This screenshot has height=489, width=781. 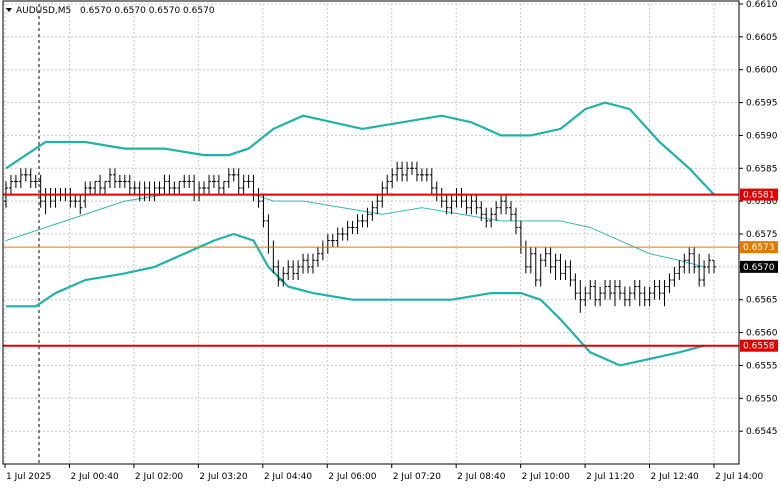 I want to click on time-tick-label: 2 Jul 03:20, so click(x=223, y=477).